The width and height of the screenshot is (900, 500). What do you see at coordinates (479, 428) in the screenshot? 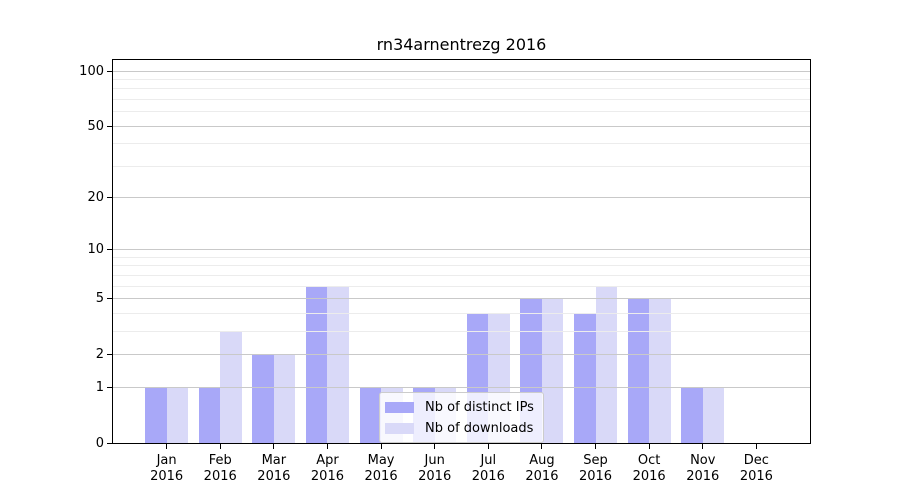
I see `legend-label-downloads: Nb of downloads` at bounding box center [479, 428].